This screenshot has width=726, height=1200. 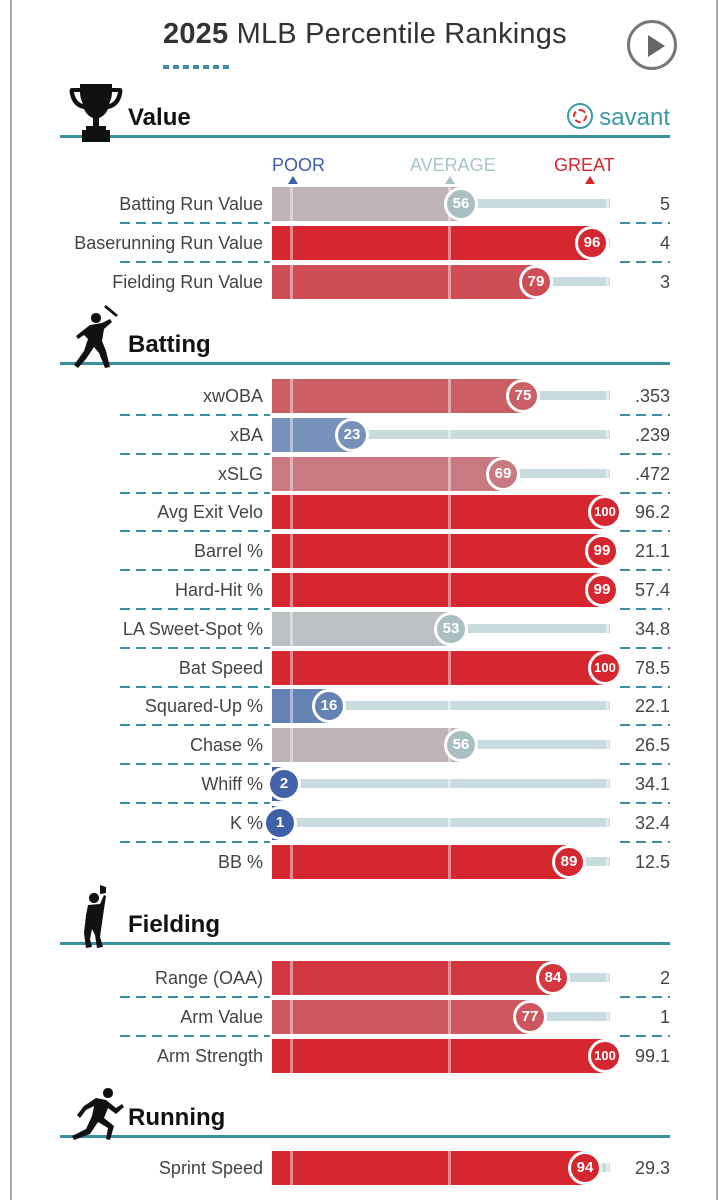 I want to click on metric-row: Avg Exit Velo 100 96.2, so click(x=363, y=512).